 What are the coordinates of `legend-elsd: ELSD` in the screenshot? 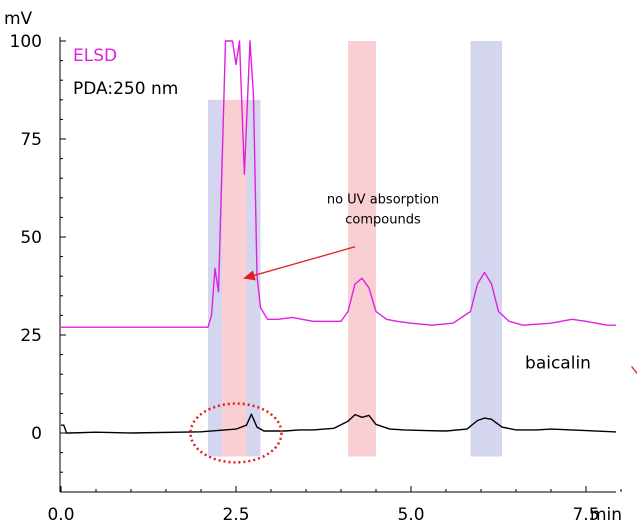 It's located at (95, 56).